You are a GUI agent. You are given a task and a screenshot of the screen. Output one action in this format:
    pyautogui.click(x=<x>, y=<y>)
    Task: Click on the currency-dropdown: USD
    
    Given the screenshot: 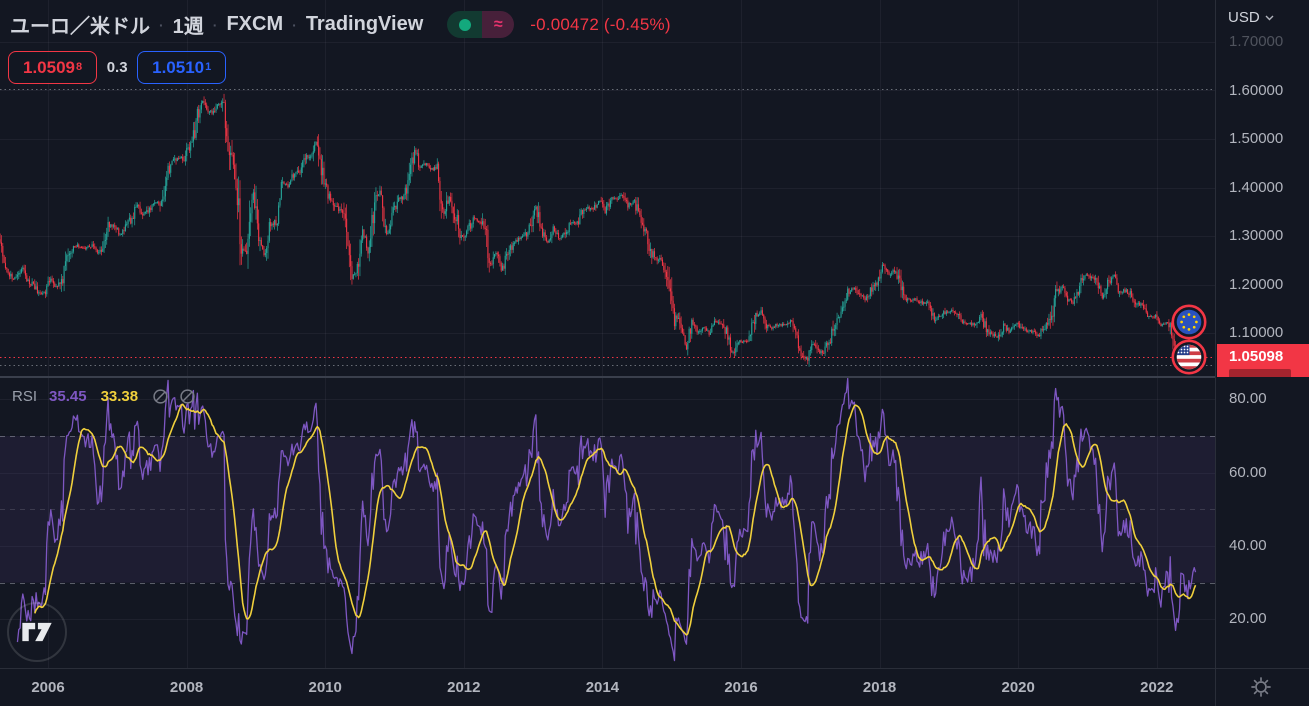 What is the action you would take?
    pyautogui.click(x=1251, y=17)
    